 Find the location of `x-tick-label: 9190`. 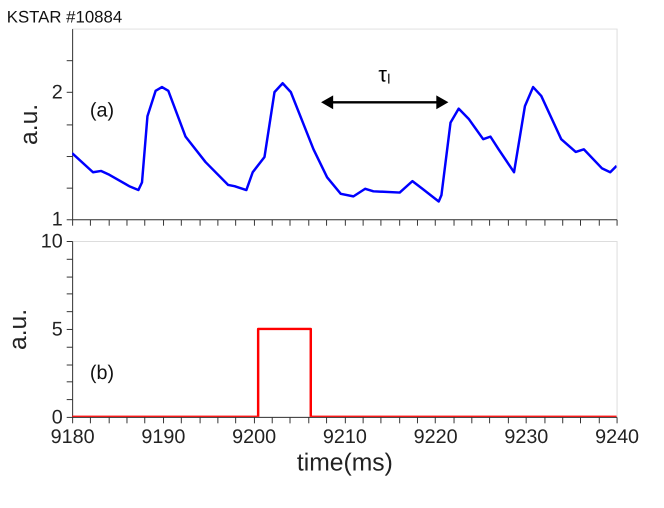

x-tick-label: 9190 is located at coordinates (163, 437).